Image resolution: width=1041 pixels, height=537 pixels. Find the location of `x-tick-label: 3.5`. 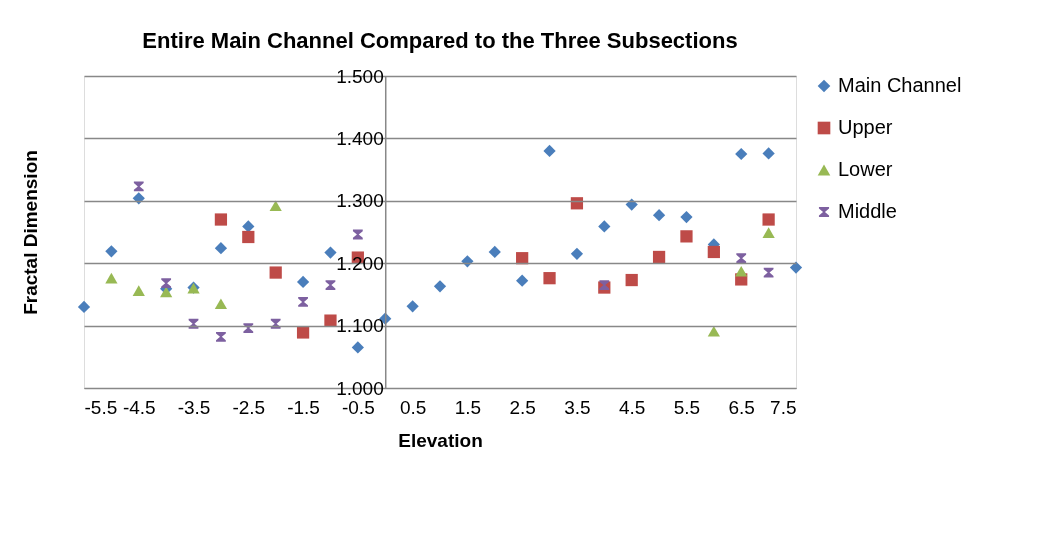

x-tick-label: 3.5 is located at coordinates (577, 407).